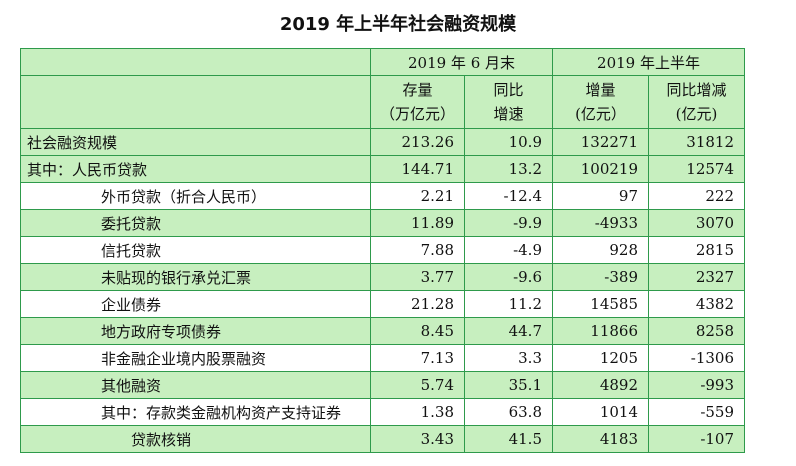  Describe the element at coordinates (508, 250) in the screenshot. I see `row-growth: -4.9` at that location.